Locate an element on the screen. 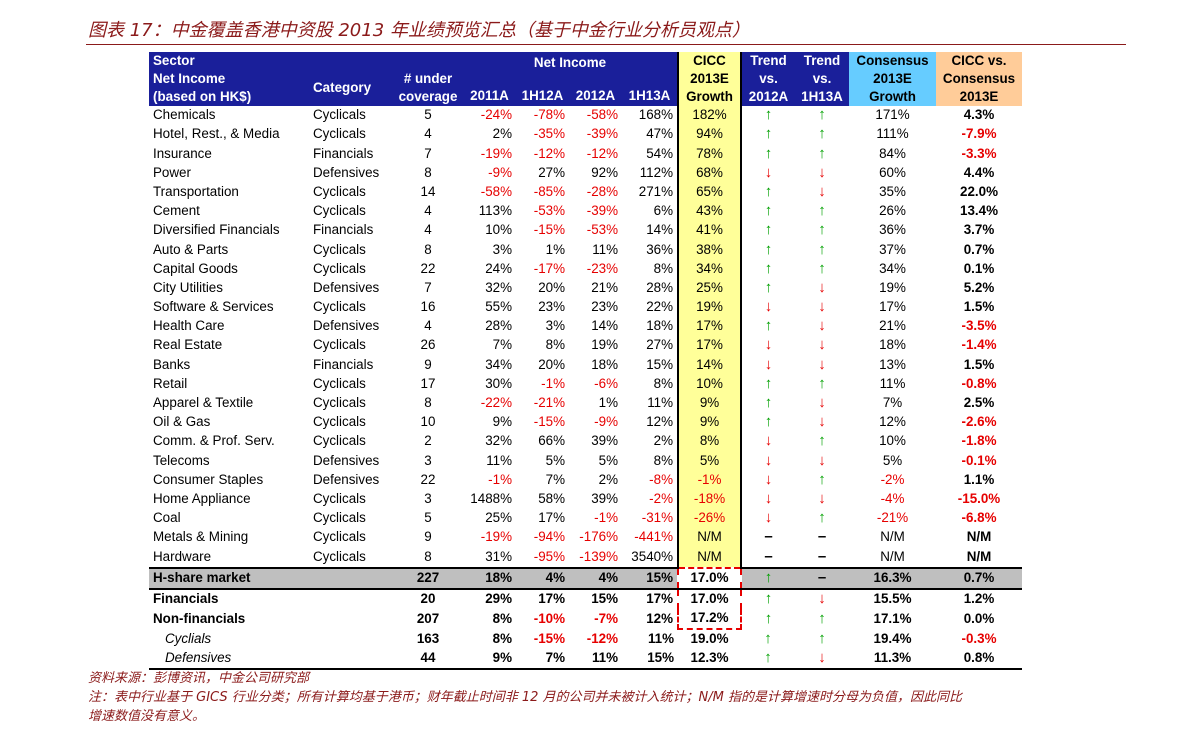 The image size is (1191, 742). consensus-cell: 10% is located at coordinates (892, 441).